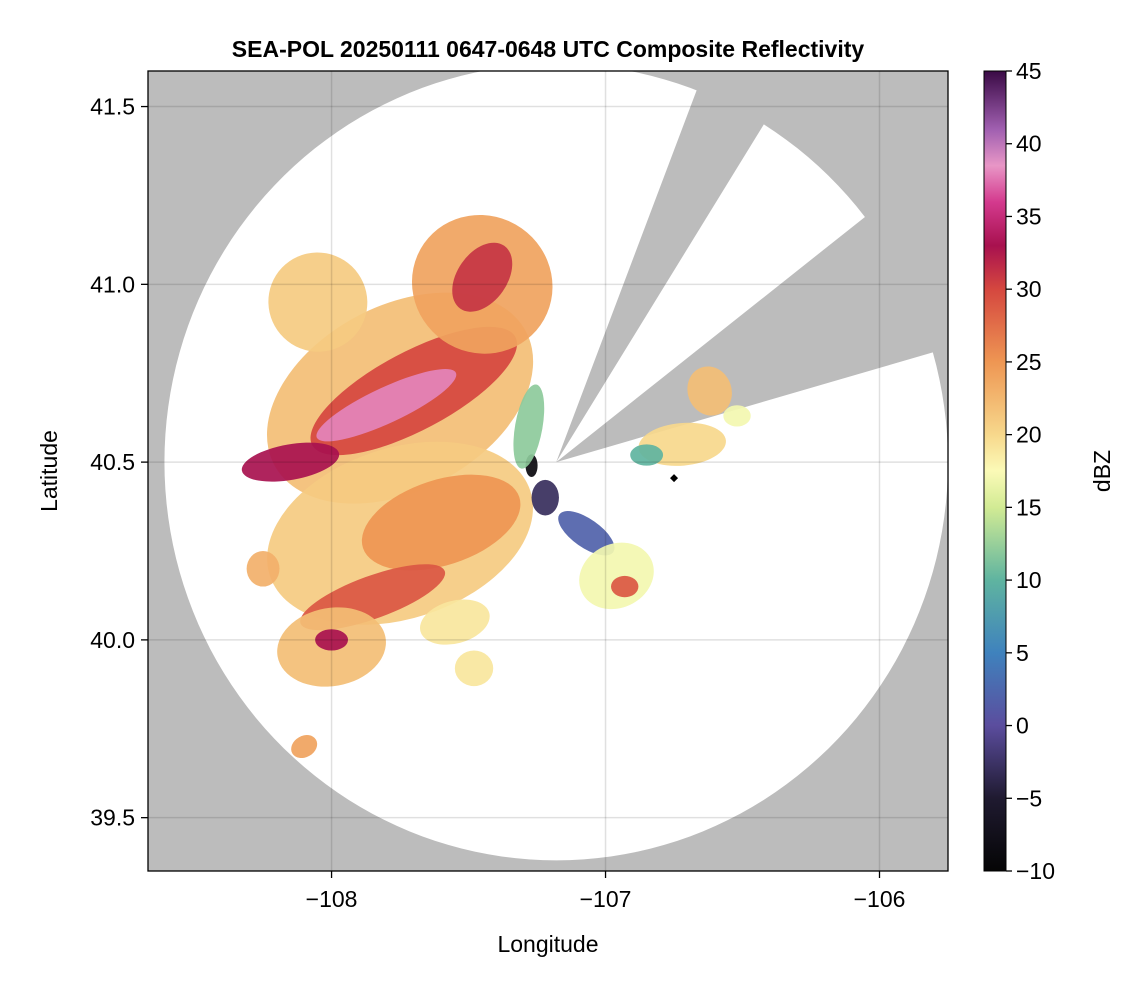  What do you see at coordinates (625, 586) in the screenshot?
I see `echo-southeast-cell-core` at bounding box center [625, 586].